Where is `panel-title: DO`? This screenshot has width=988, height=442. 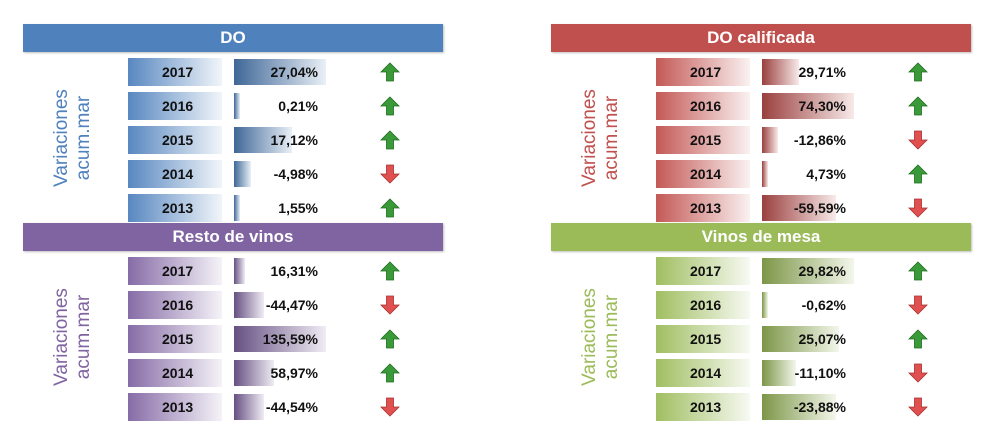 panel-title: DO is located at coordinates (233, 38).